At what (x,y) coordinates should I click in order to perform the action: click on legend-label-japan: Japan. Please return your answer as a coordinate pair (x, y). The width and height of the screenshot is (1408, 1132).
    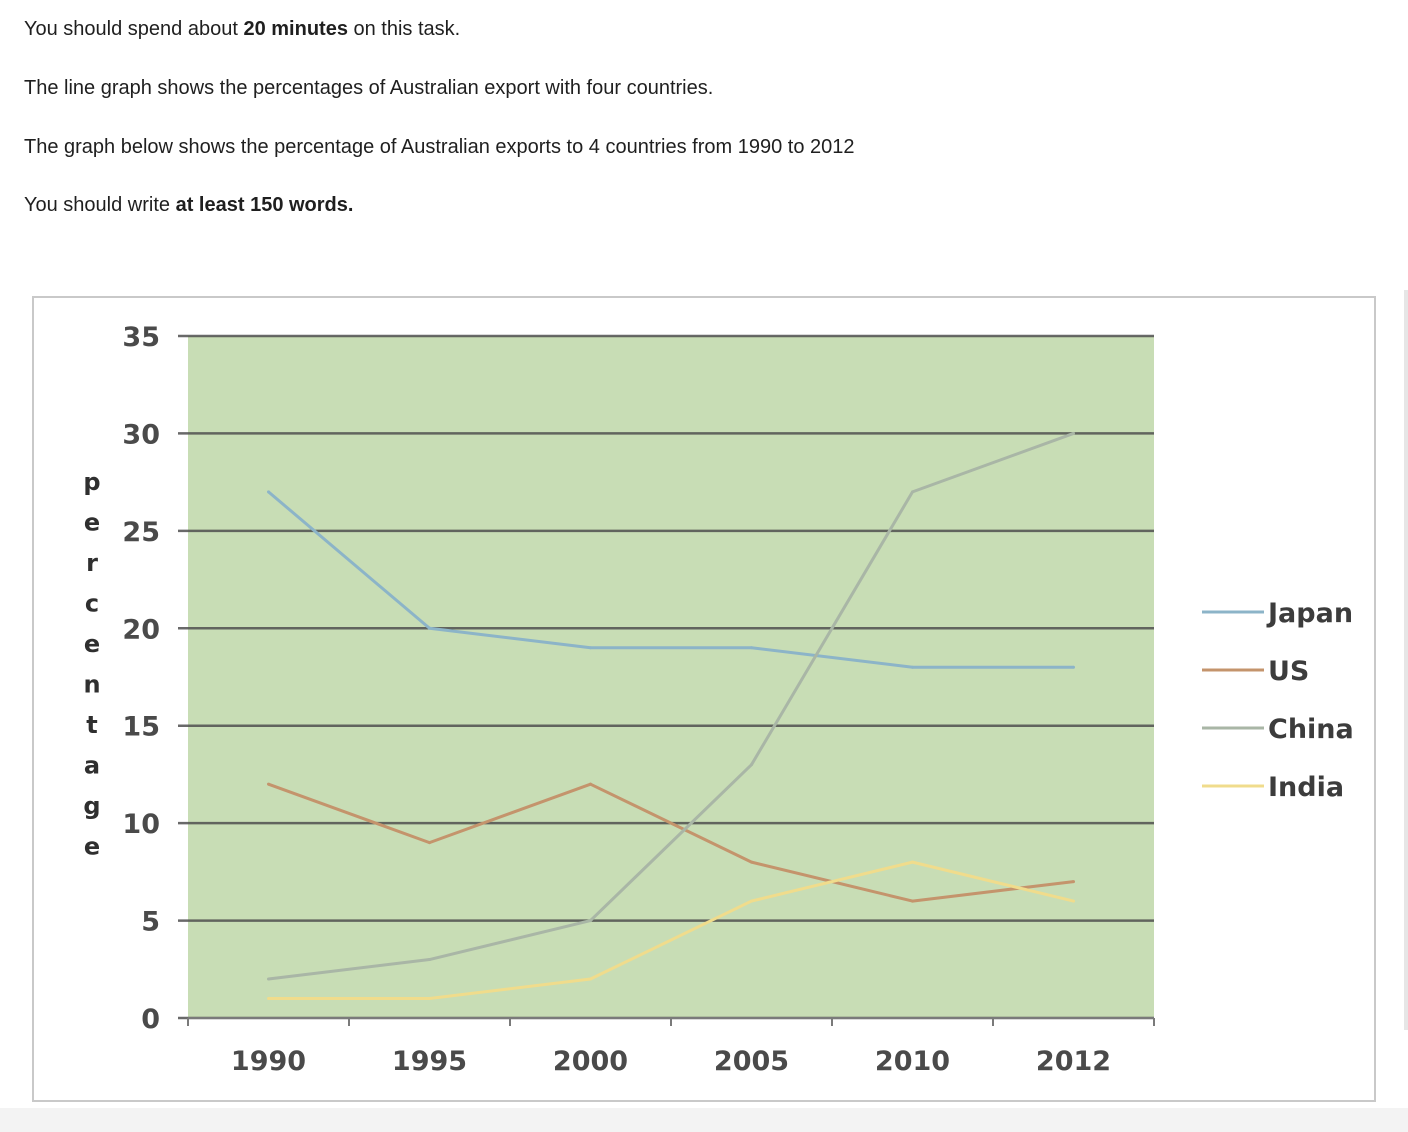
    Looking at the image, I should click on (1309, 613).